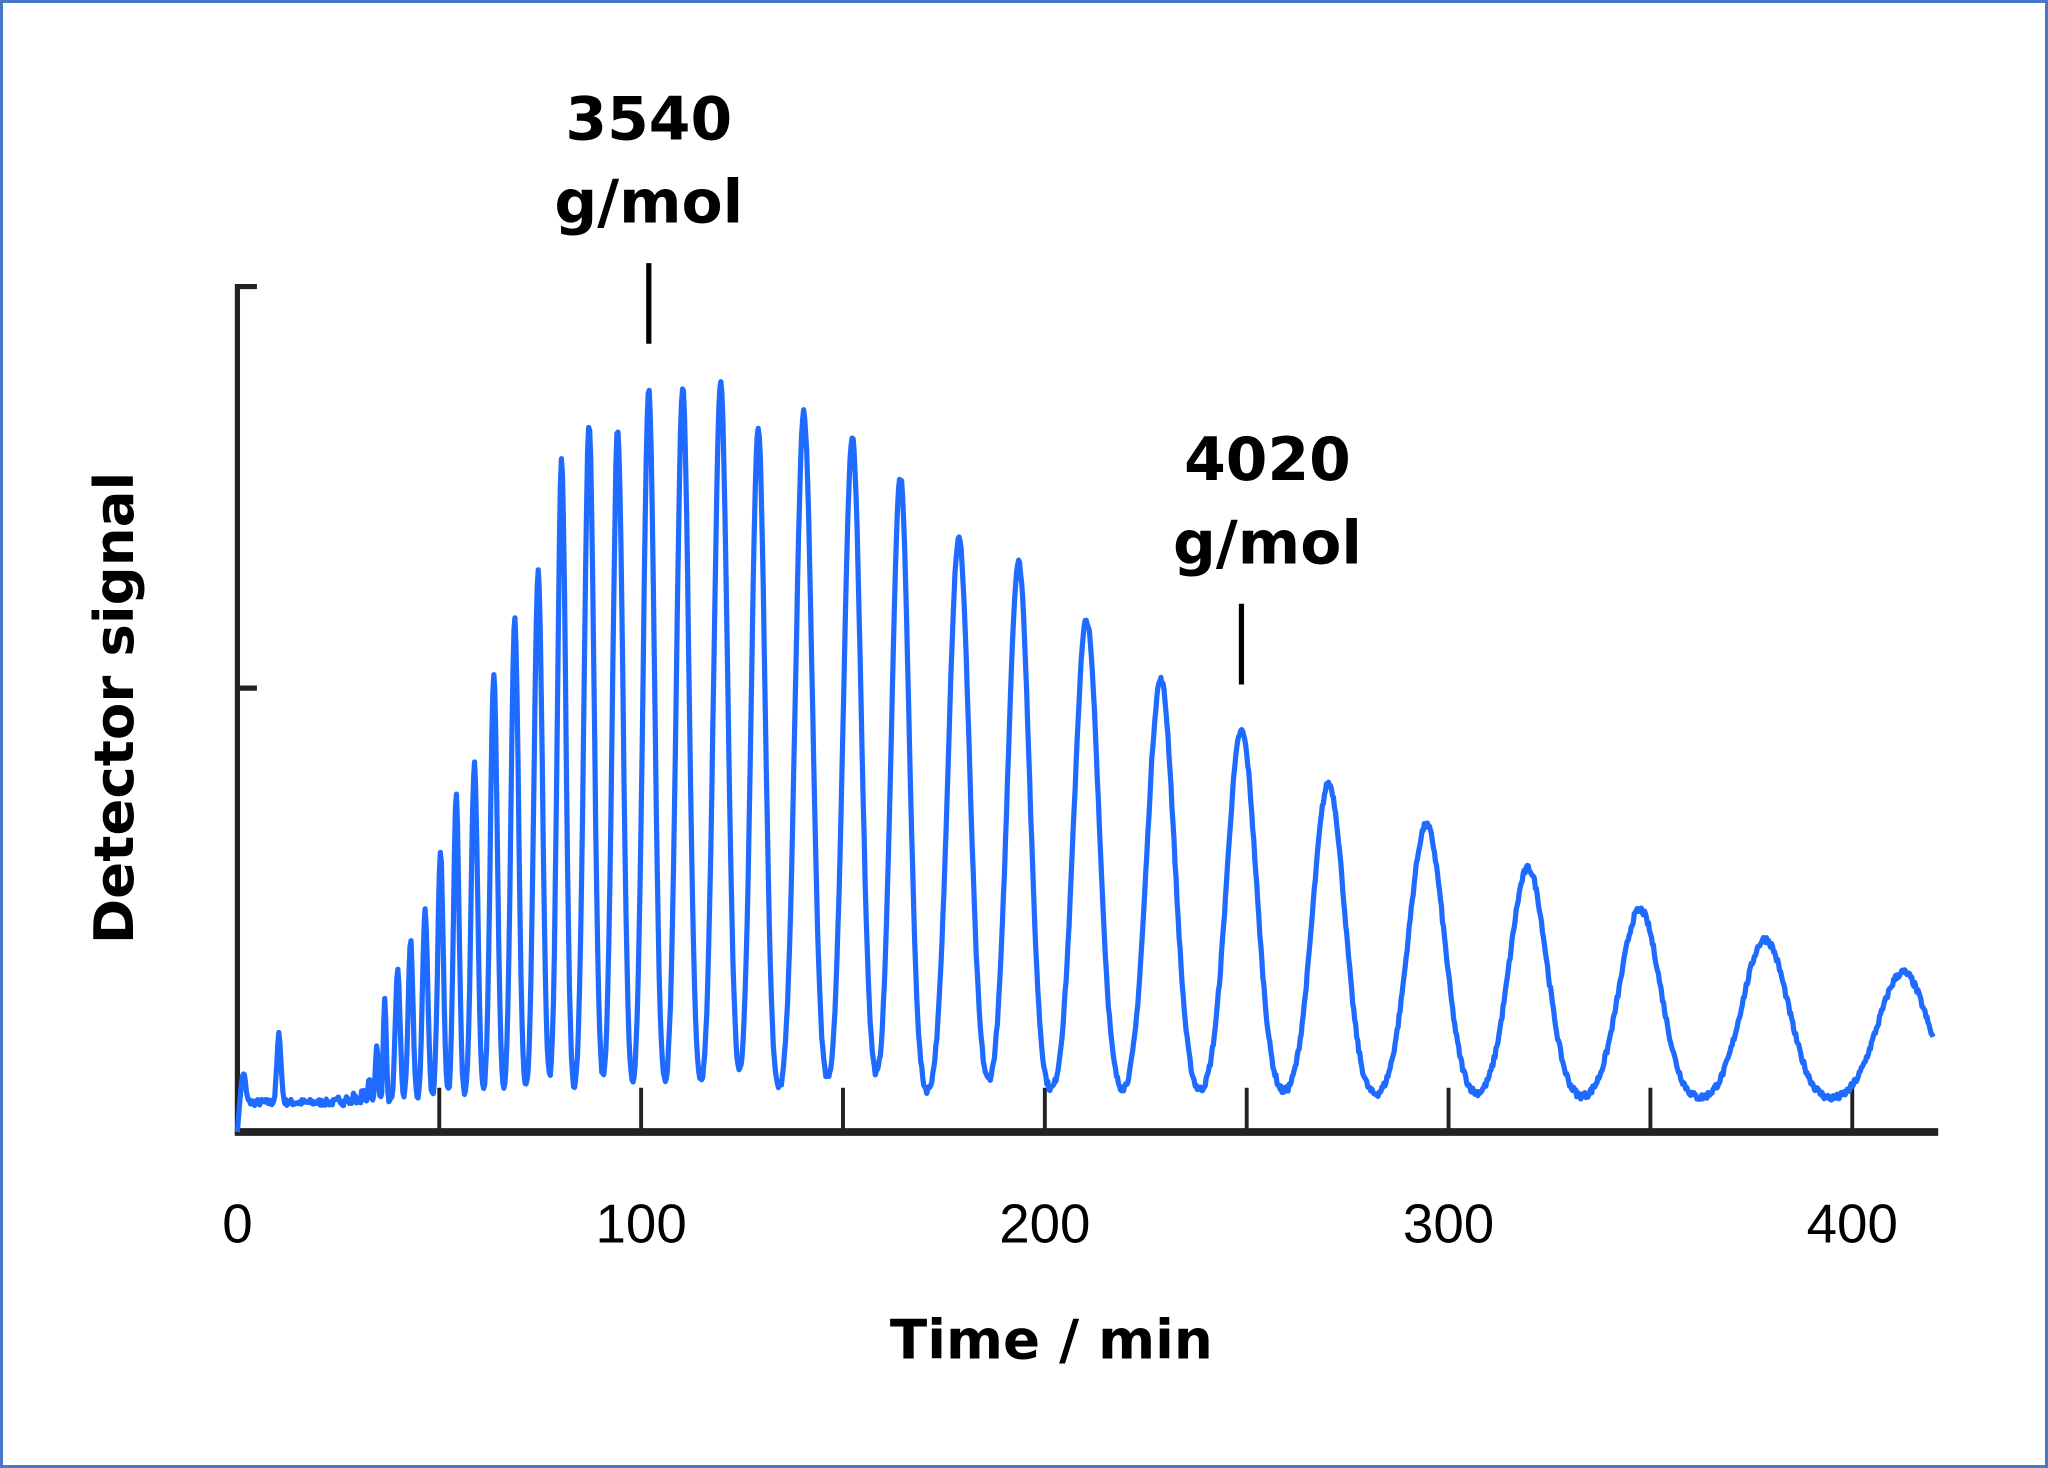 The image size is (2048, 1468). What do you see at coordinates (114, 708) in the screenshot?
I see `y-axis-title: Detector signal` at bounding box center [114, 708].